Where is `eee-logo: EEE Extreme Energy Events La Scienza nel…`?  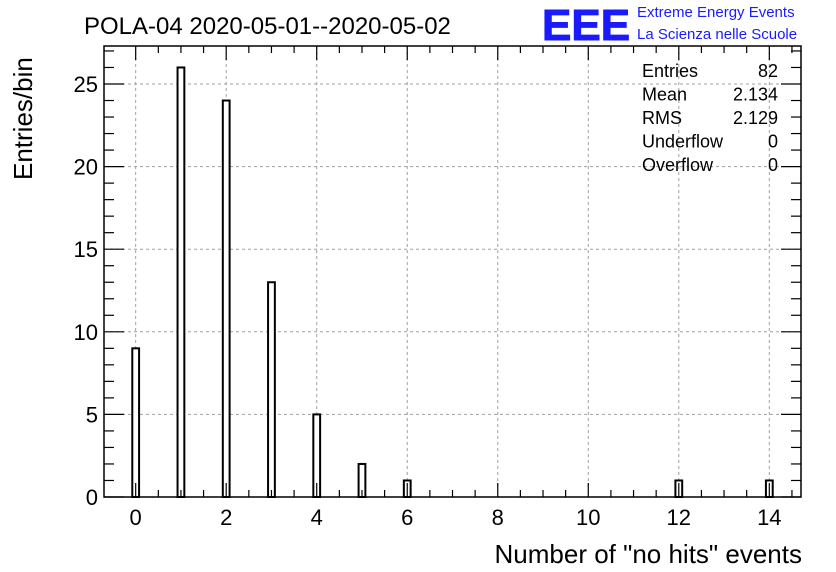
eee-logo: EEE Extreme Energy Events La Scienza nel… is located at coordinates (670, 26).